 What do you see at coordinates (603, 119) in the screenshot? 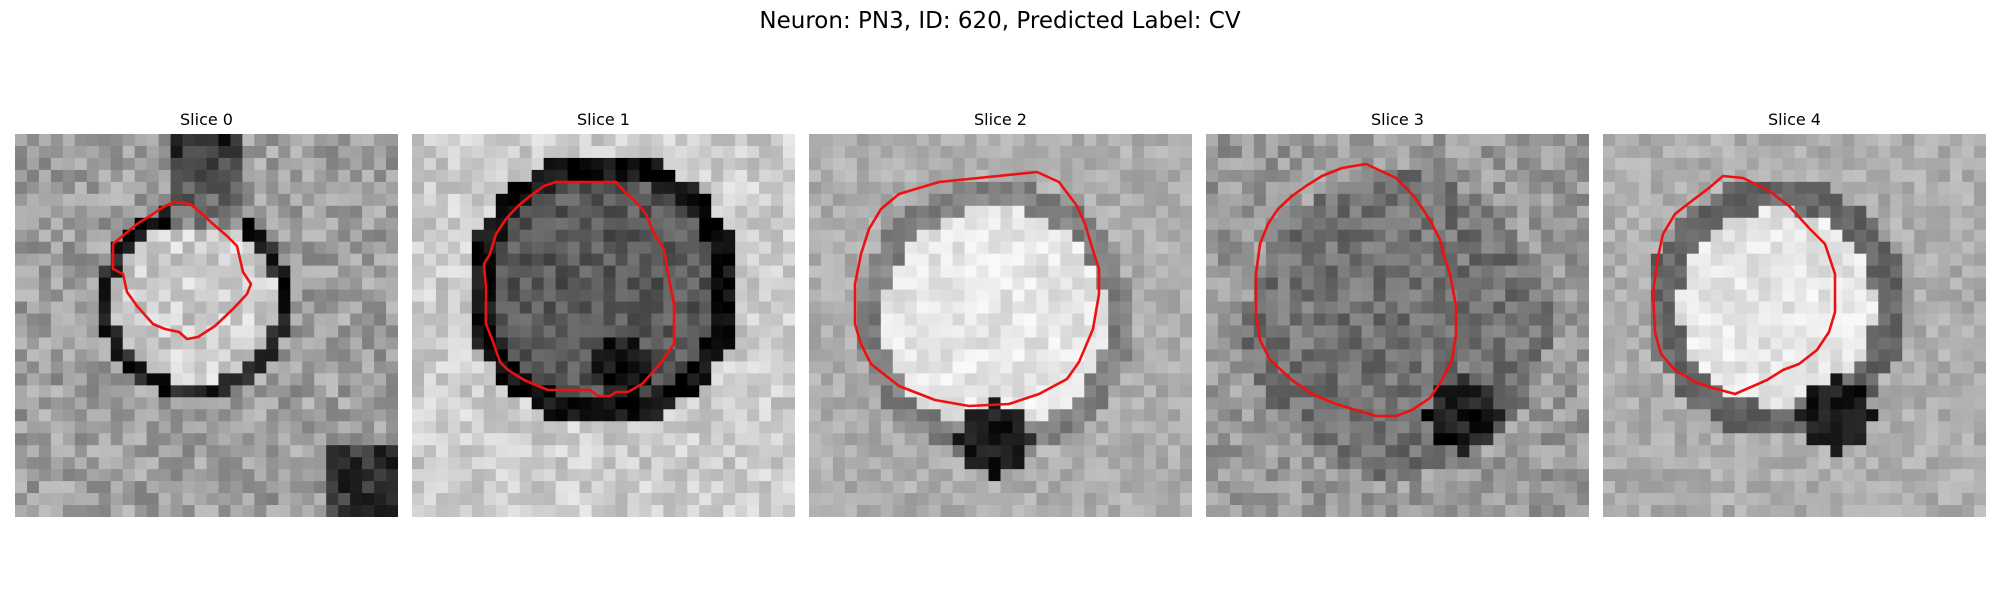
I see `slice-title: Slice 1` at bounding box center [603, 119].